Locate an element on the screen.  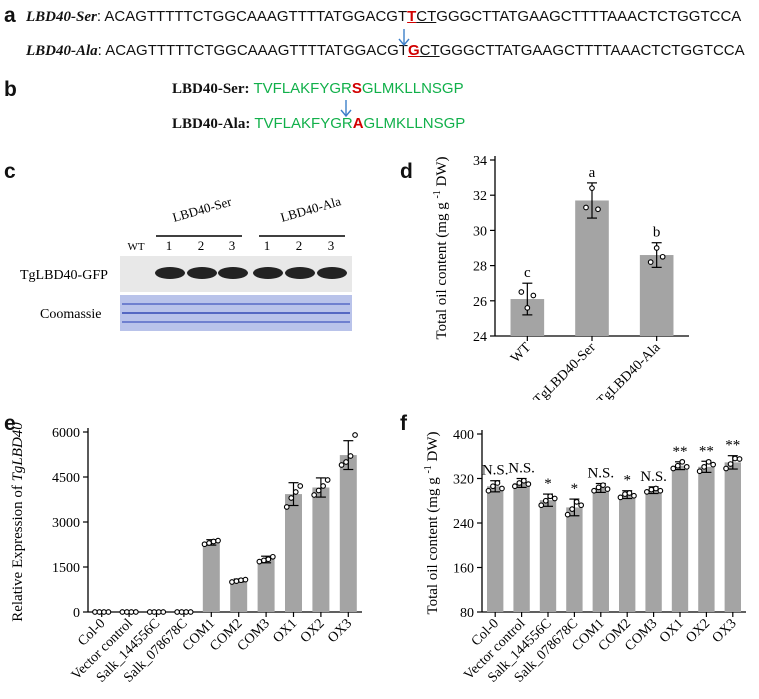
panel-label-e: e is located at coordinates (10, 423).